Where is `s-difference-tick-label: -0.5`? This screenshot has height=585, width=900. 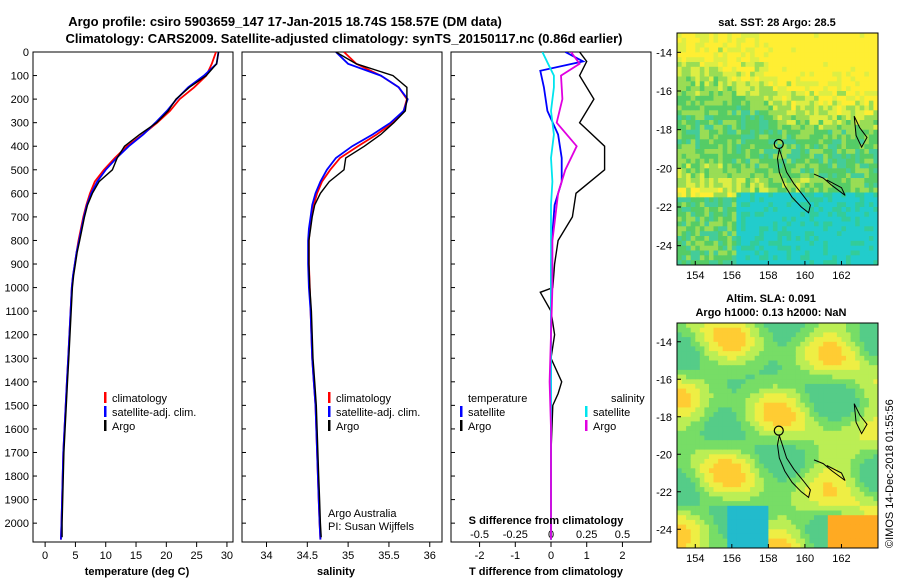 s-difference-tick-label: -0.5 is located at coordinates (479, 535).